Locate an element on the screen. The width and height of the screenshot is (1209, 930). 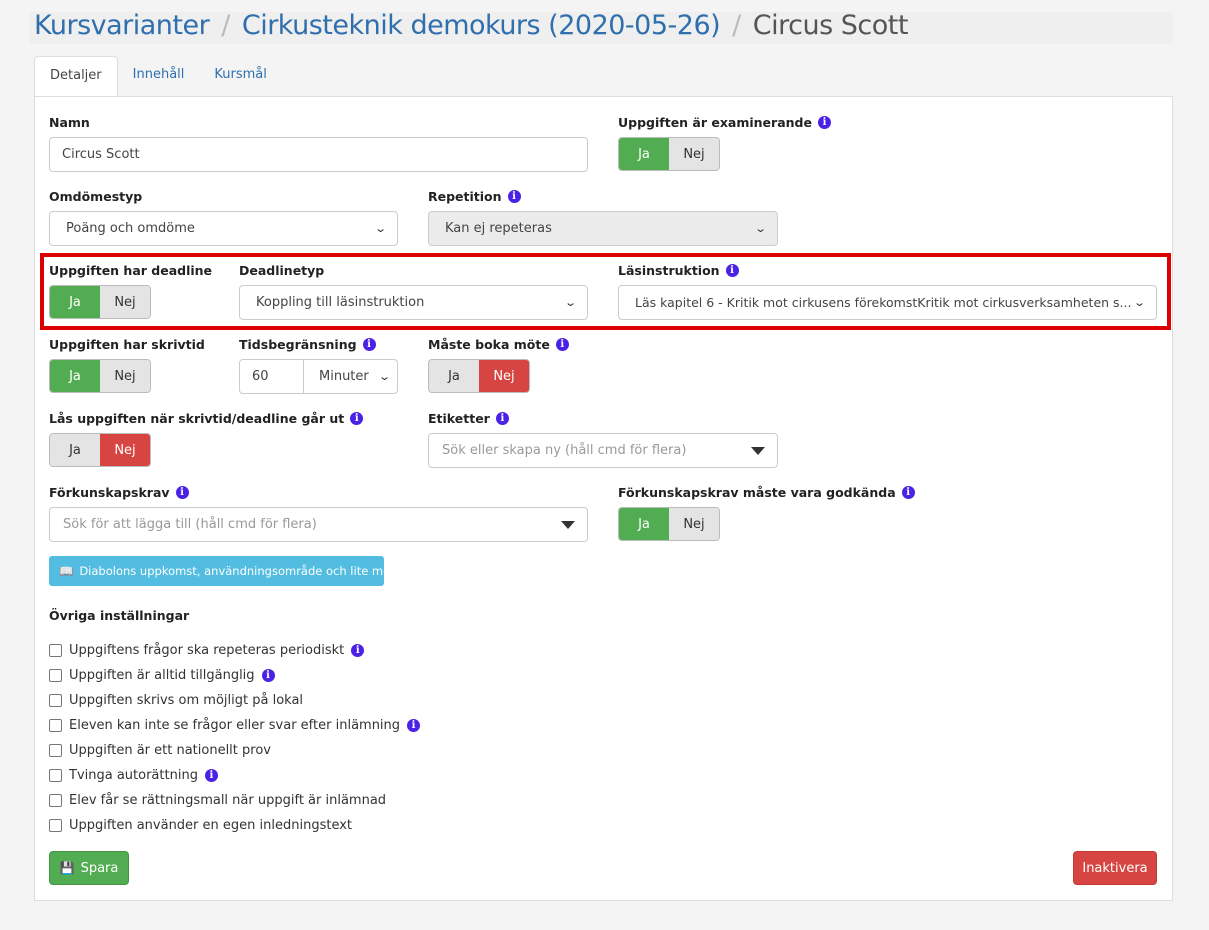
repetition-select: Kan ej repeteras ⌄ is located at coordinates (603, 228).